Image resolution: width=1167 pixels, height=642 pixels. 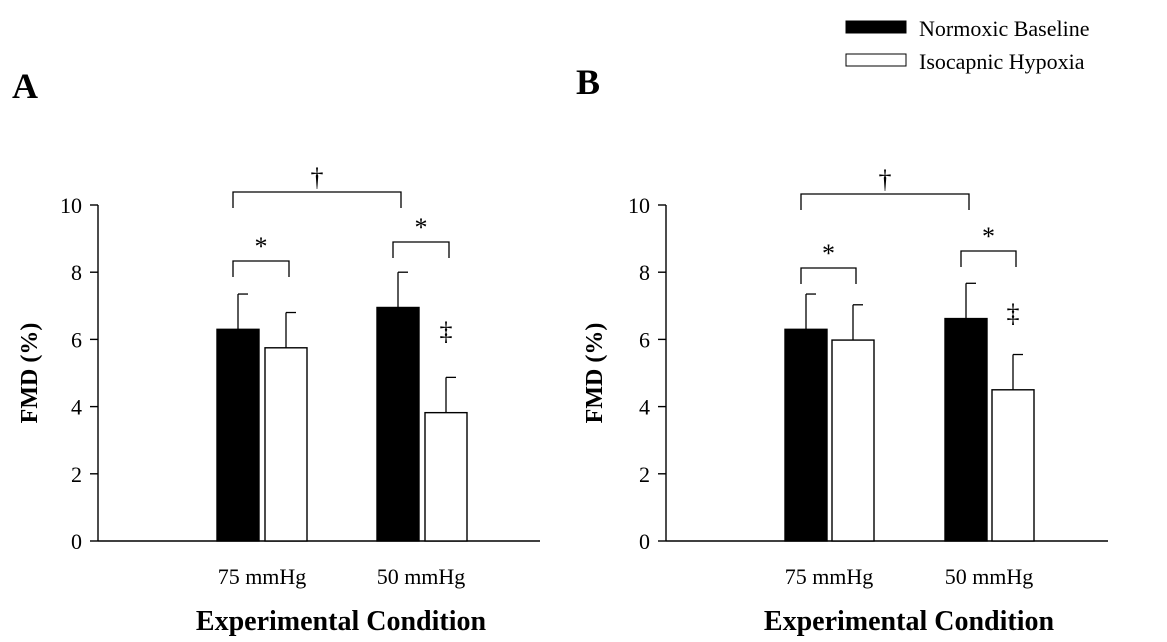 I want to click on legend-swatch-normoxic, so click(x=876, y=27).